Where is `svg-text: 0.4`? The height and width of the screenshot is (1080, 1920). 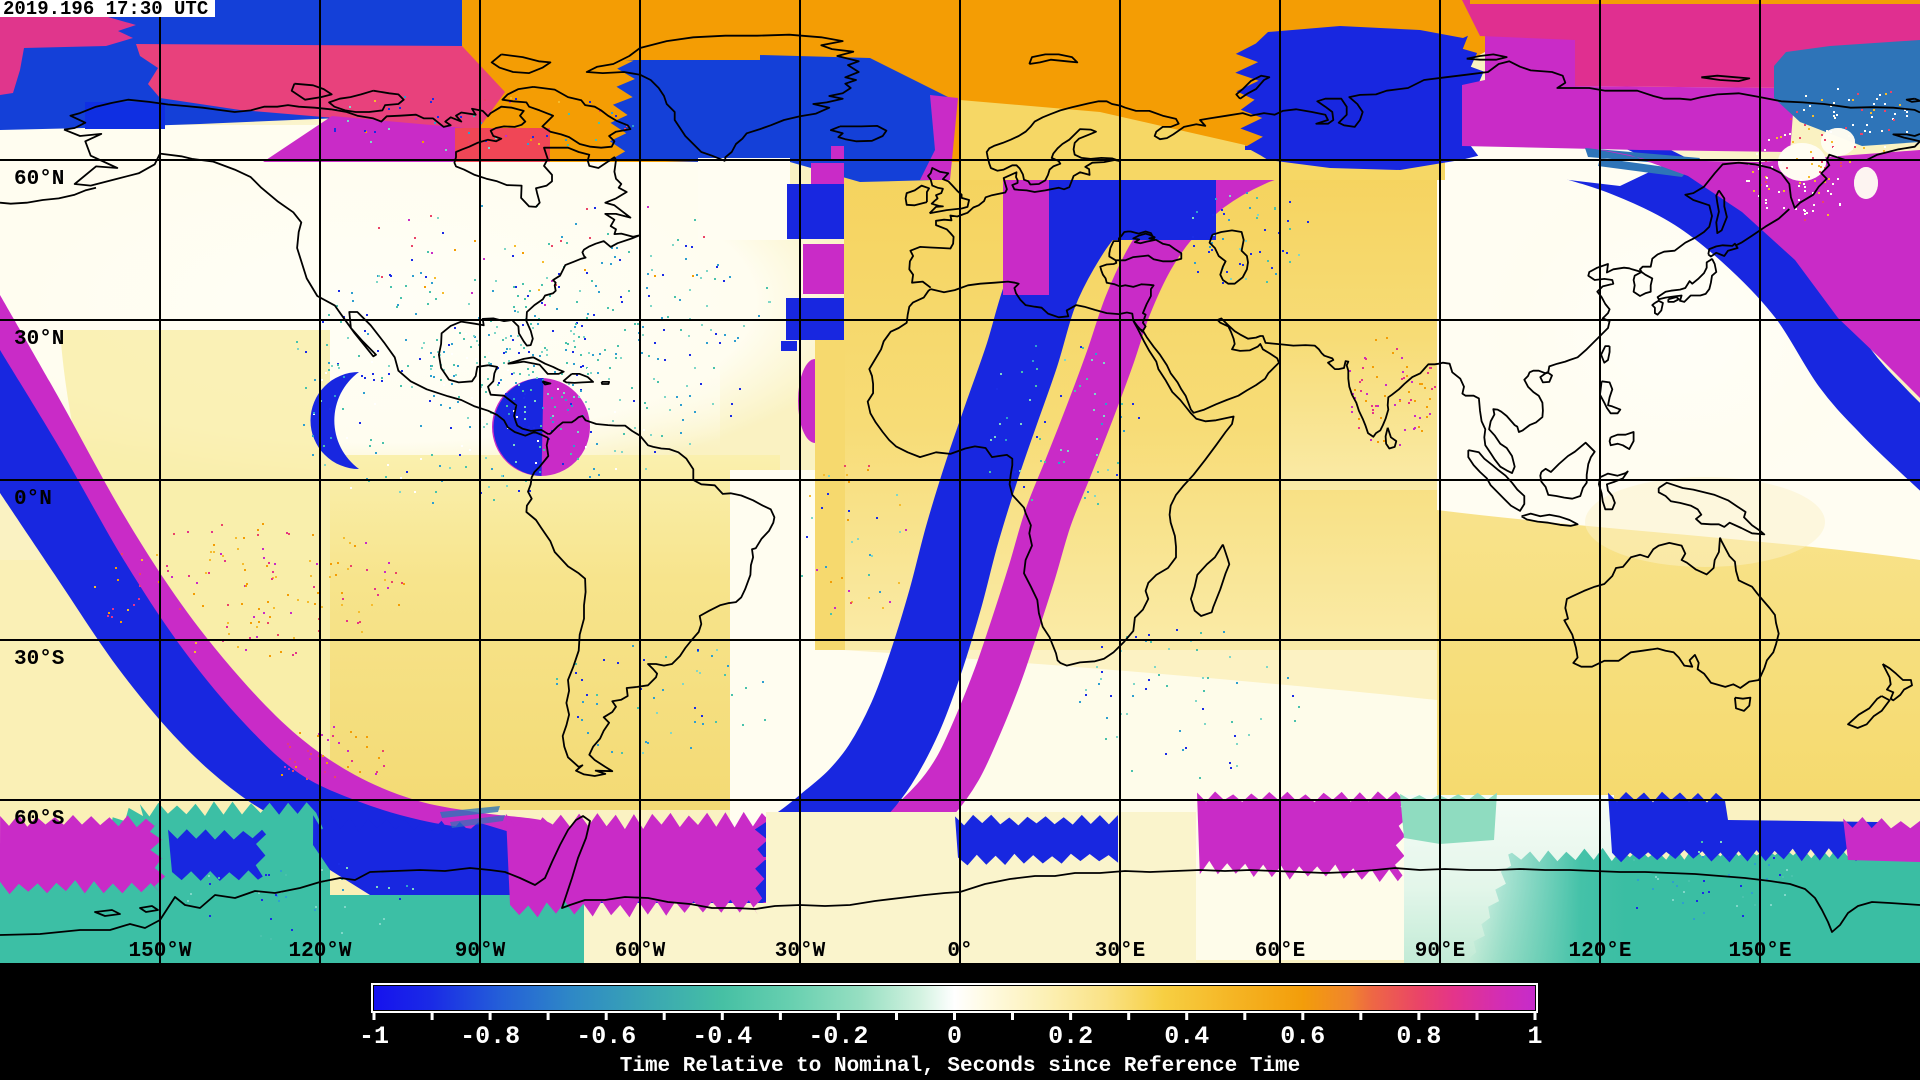
svg-text: 0.4 is located at coordinates (1186, 1036).